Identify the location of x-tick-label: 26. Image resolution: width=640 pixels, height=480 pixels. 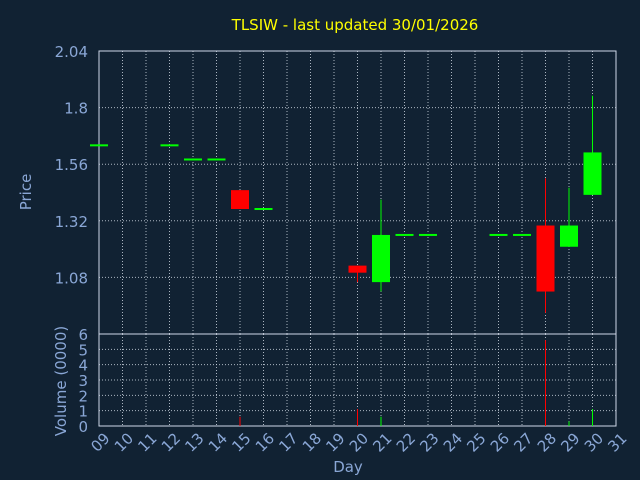
(500, 442).